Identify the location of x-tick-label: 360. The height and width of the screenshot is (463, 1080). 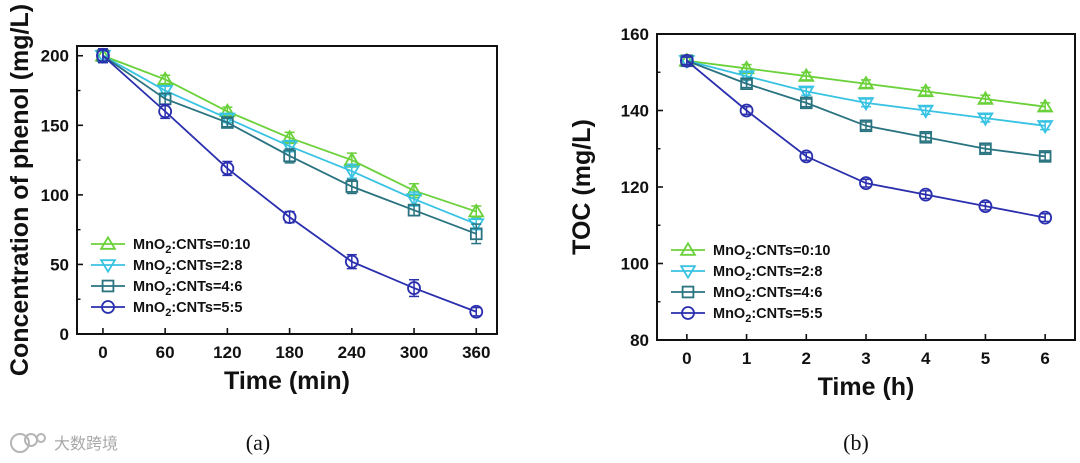
(476, 352).